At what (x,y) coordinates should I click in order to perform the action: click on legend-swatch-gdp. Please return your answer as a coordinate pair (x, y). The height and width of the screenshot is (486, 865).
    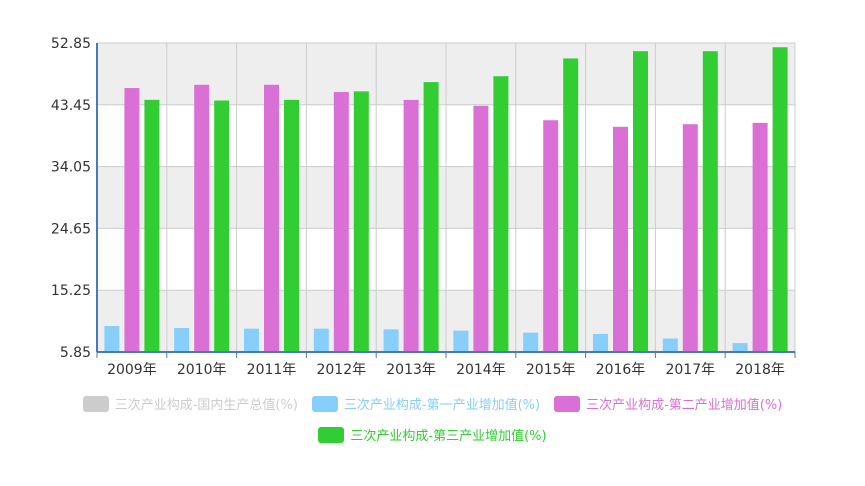
    Looking at the image, I should click on (95, 403).